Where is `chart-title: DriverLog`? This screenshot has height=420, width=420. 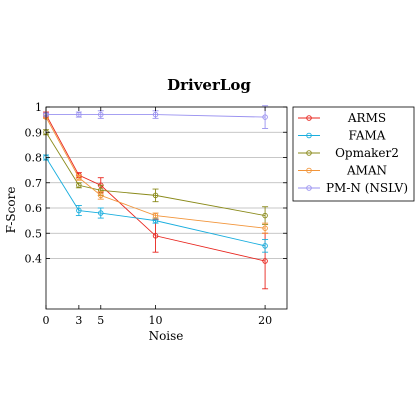
chart-title: DriverLog is located at coordinates (209, 85).